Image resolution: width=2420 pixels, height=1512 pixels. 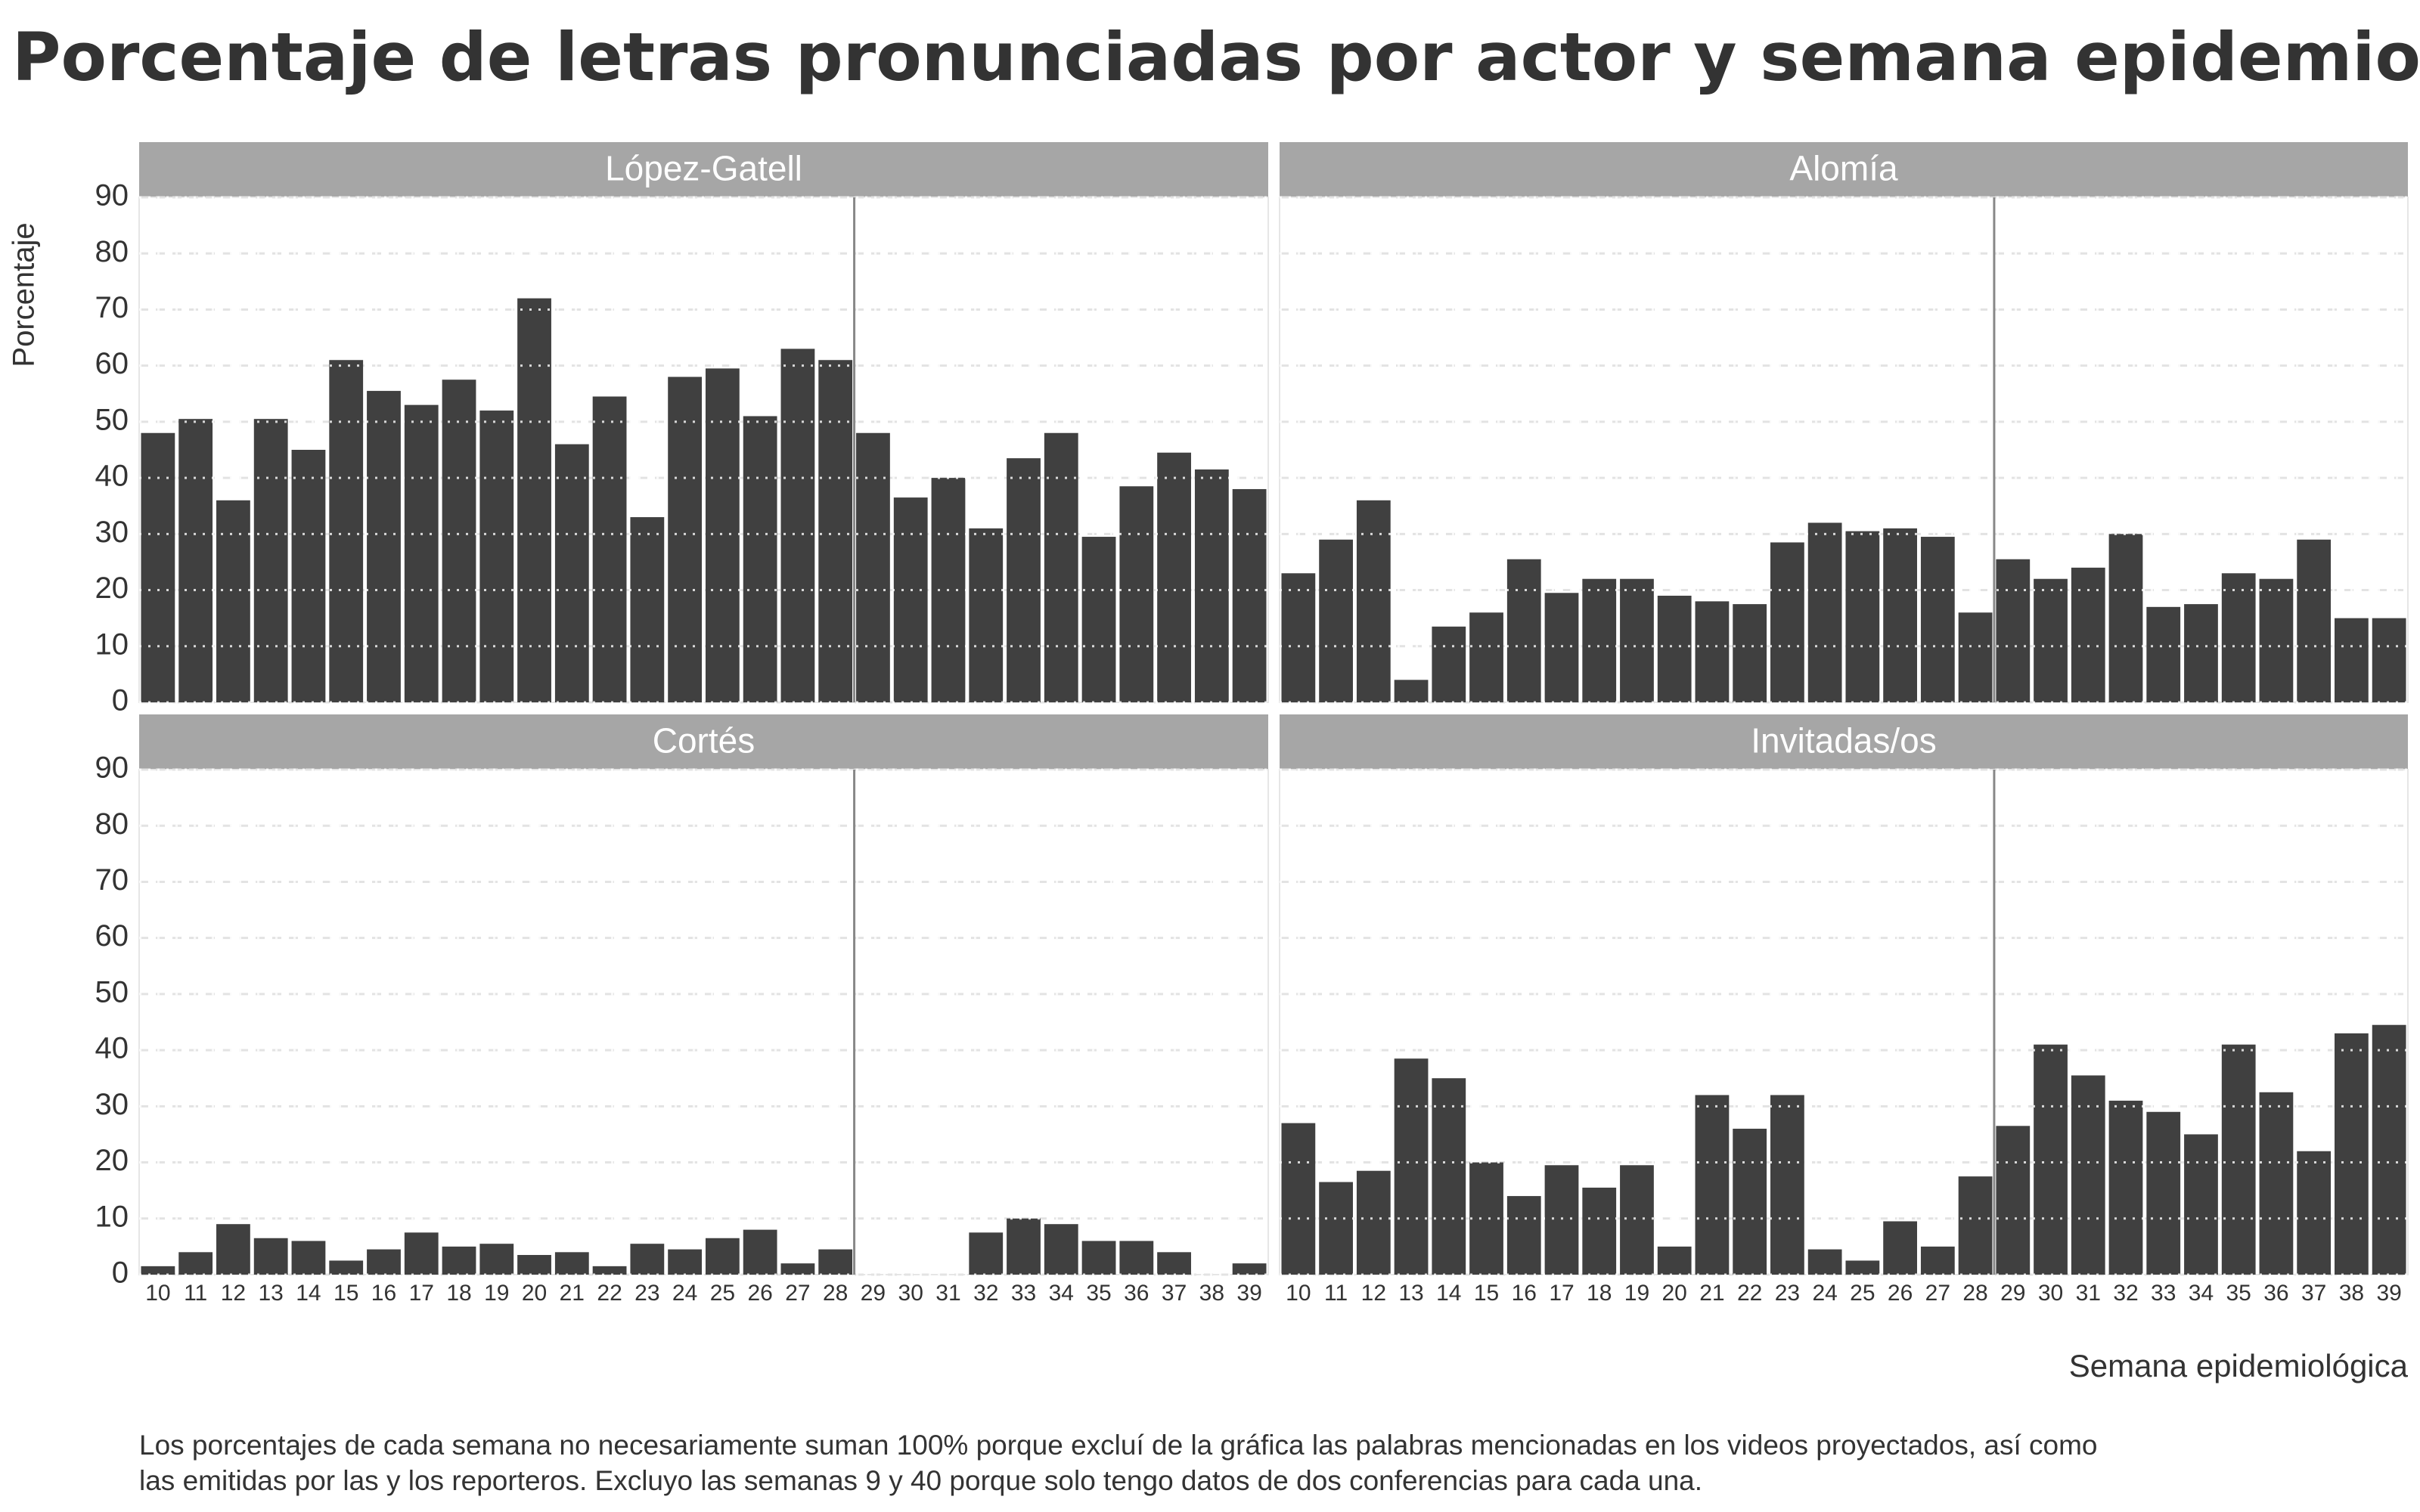 I want to click on panel-title: Invitadas/os, so click(x=1843, y=741).